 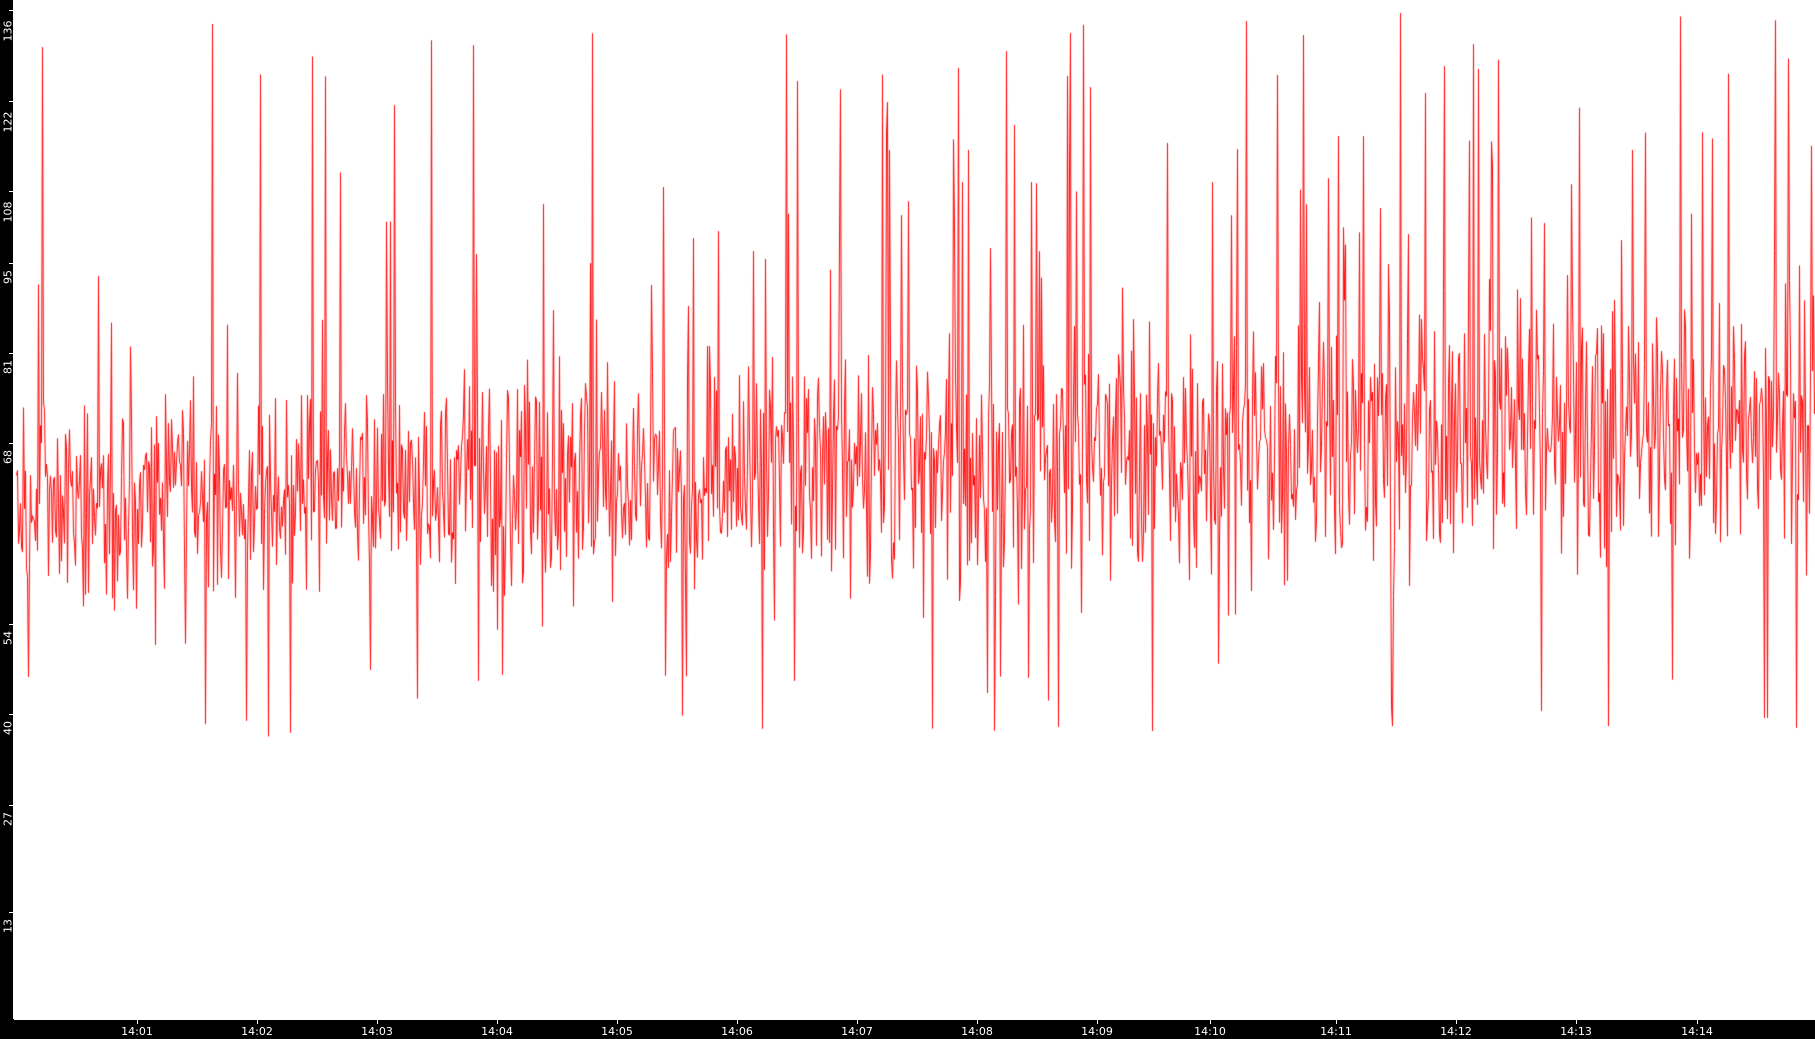 What do you see at coordinates (1456, 1031) in the screenshot?
I see `x-tick-label: 14:12` at bounding box center [1456, 1031].